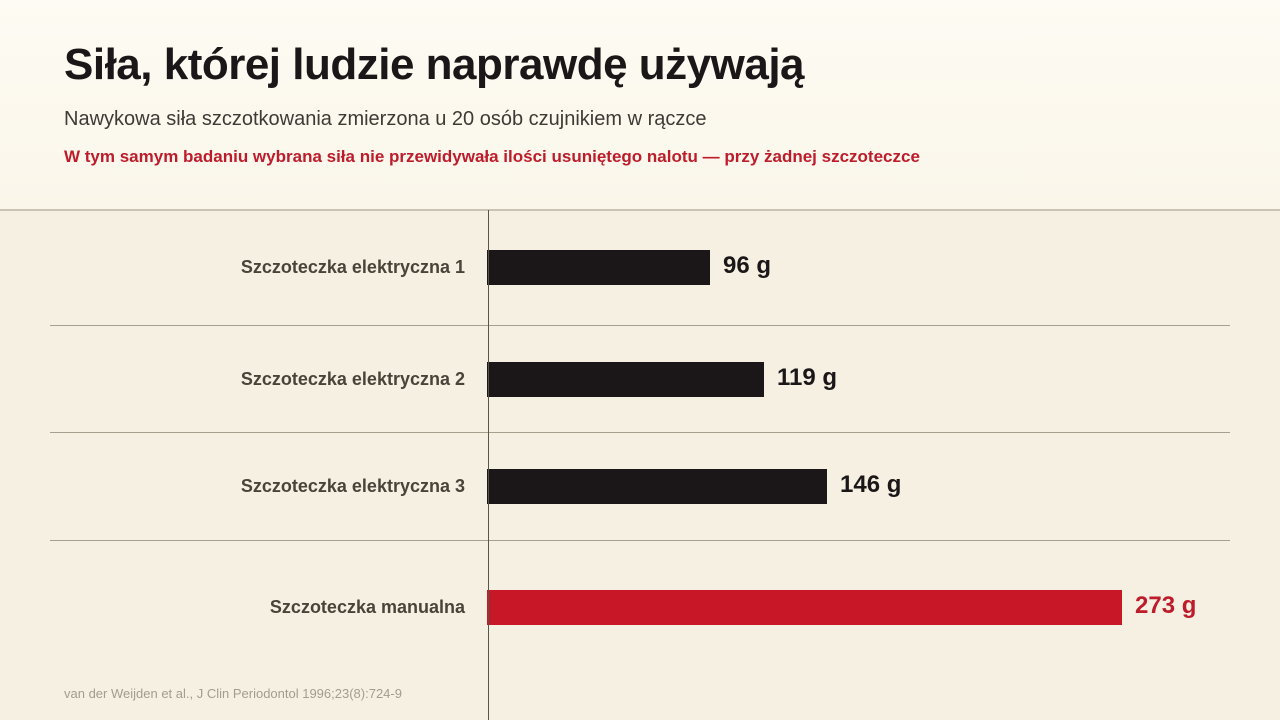 This screenshot has height=720, width=1280. Describe the element at coordinates (1166, 605) in the screenshot. I see `value-label: 273 g` at that location.